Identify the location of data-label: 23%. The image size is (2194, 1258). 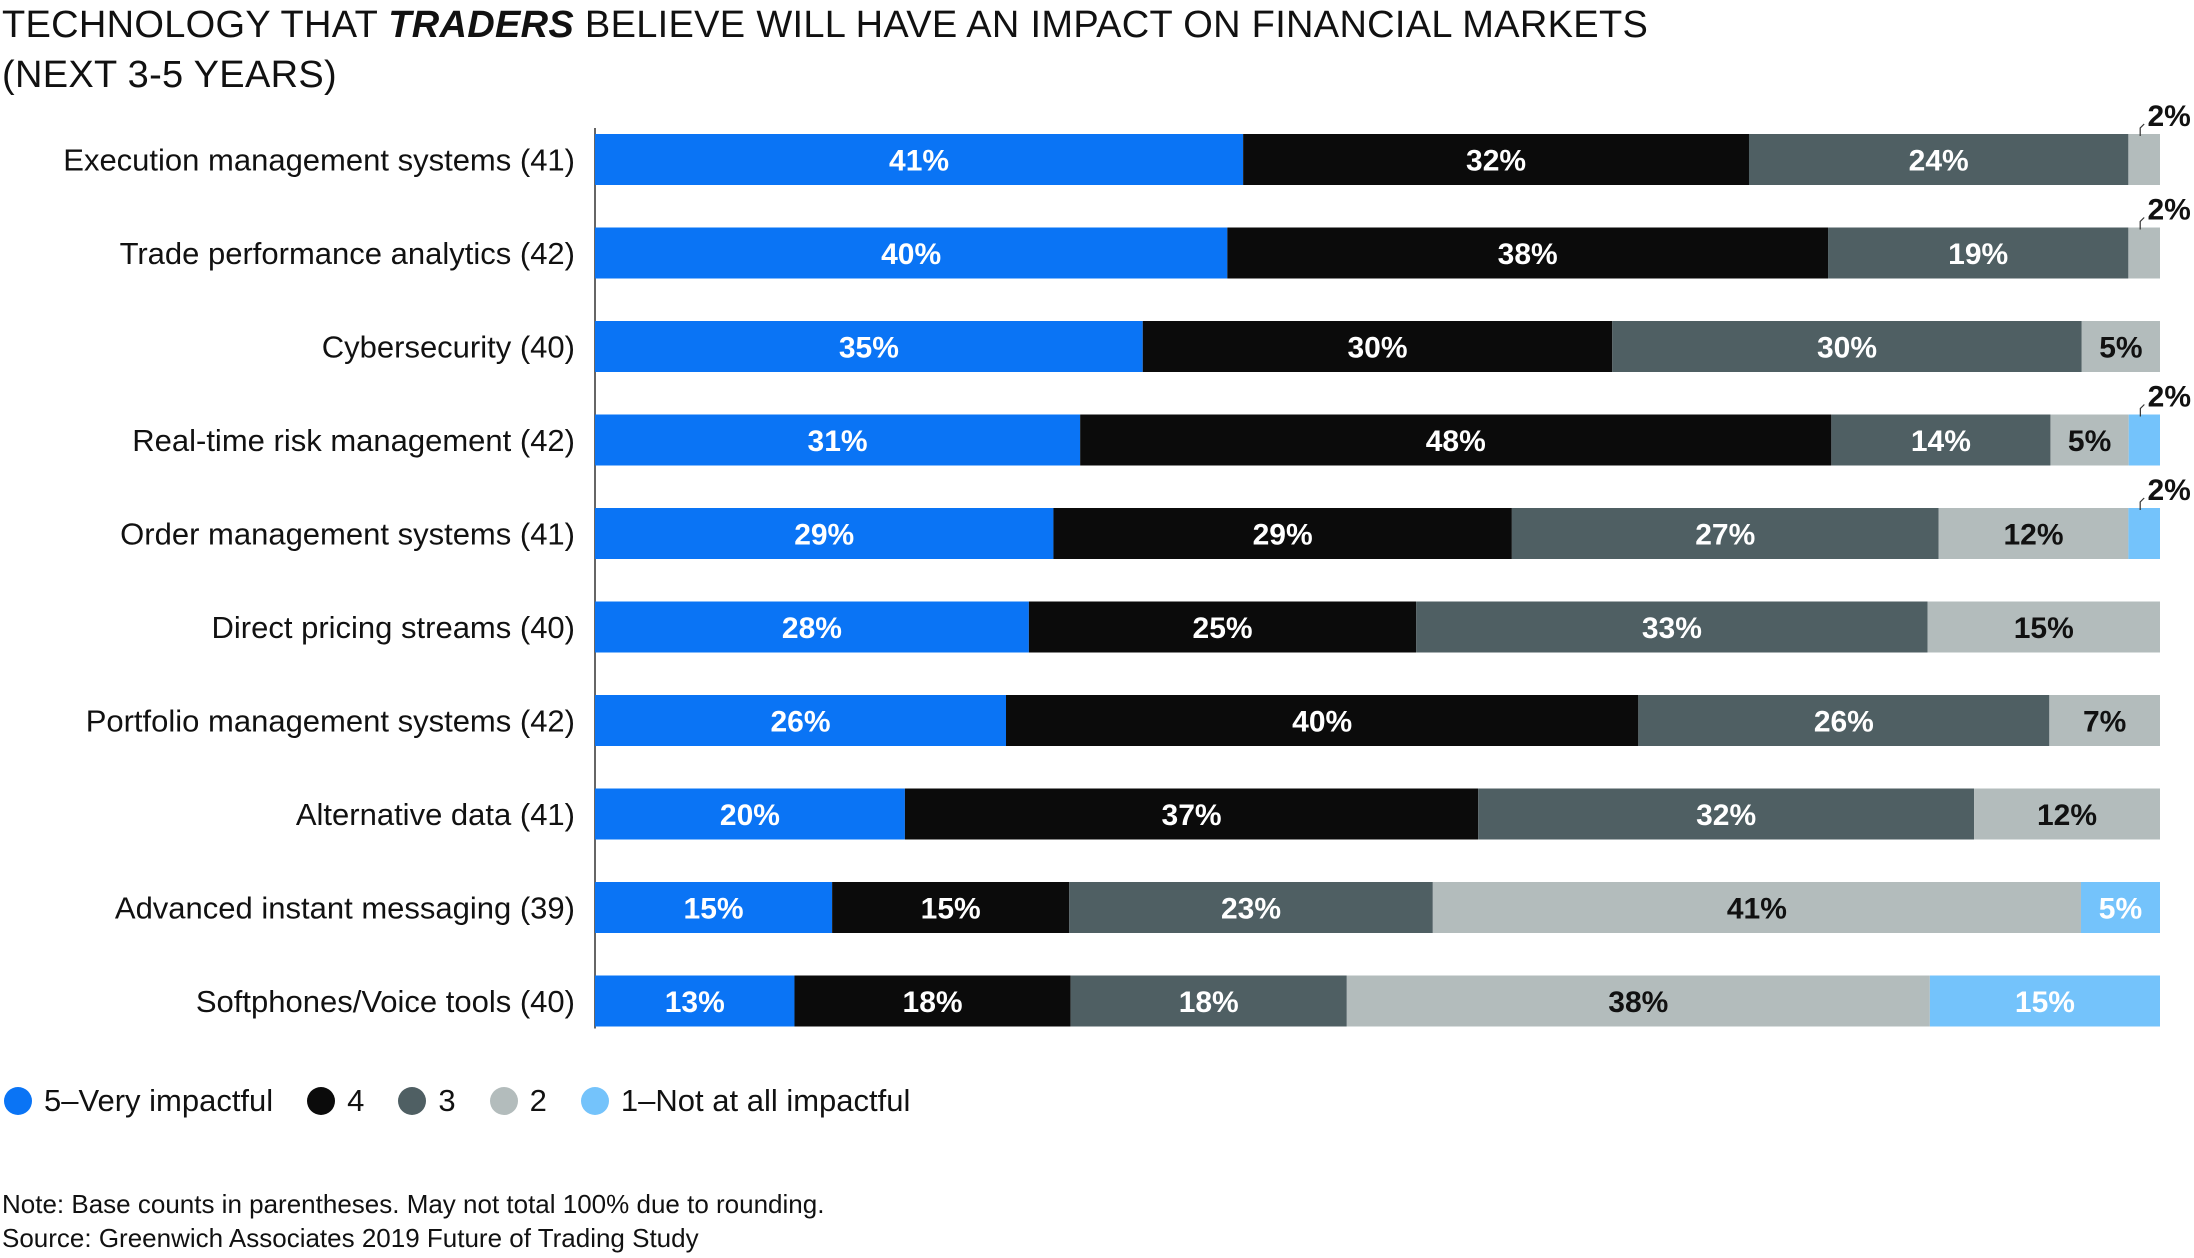
(1251, 909).